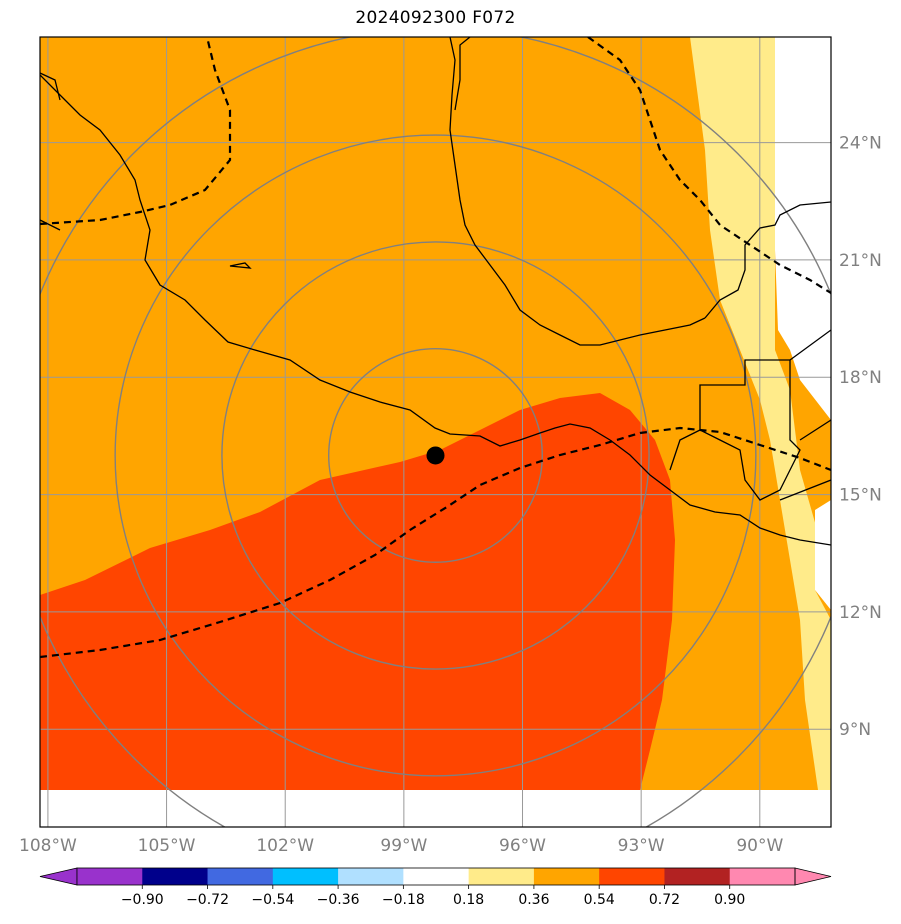 This screenshot has height=924, width=901. I want to click on longitude-tick-label: 93°W, so click(641, 846).